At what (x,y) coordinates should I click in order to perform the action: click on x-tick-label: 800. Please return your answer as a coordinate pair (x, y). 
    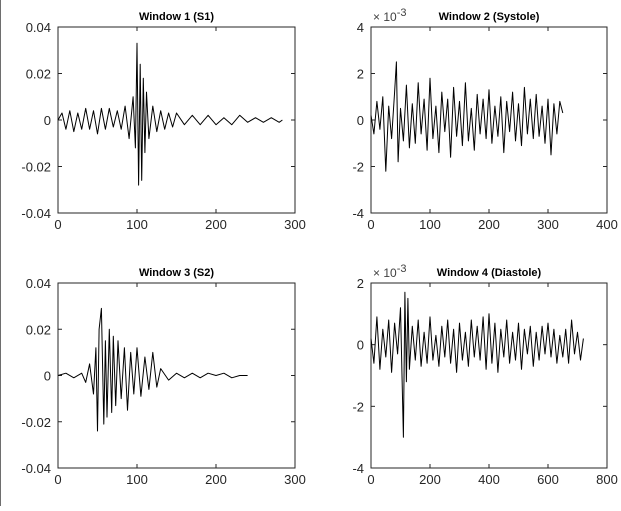
    Looking at the image, I should click on (607, 479).